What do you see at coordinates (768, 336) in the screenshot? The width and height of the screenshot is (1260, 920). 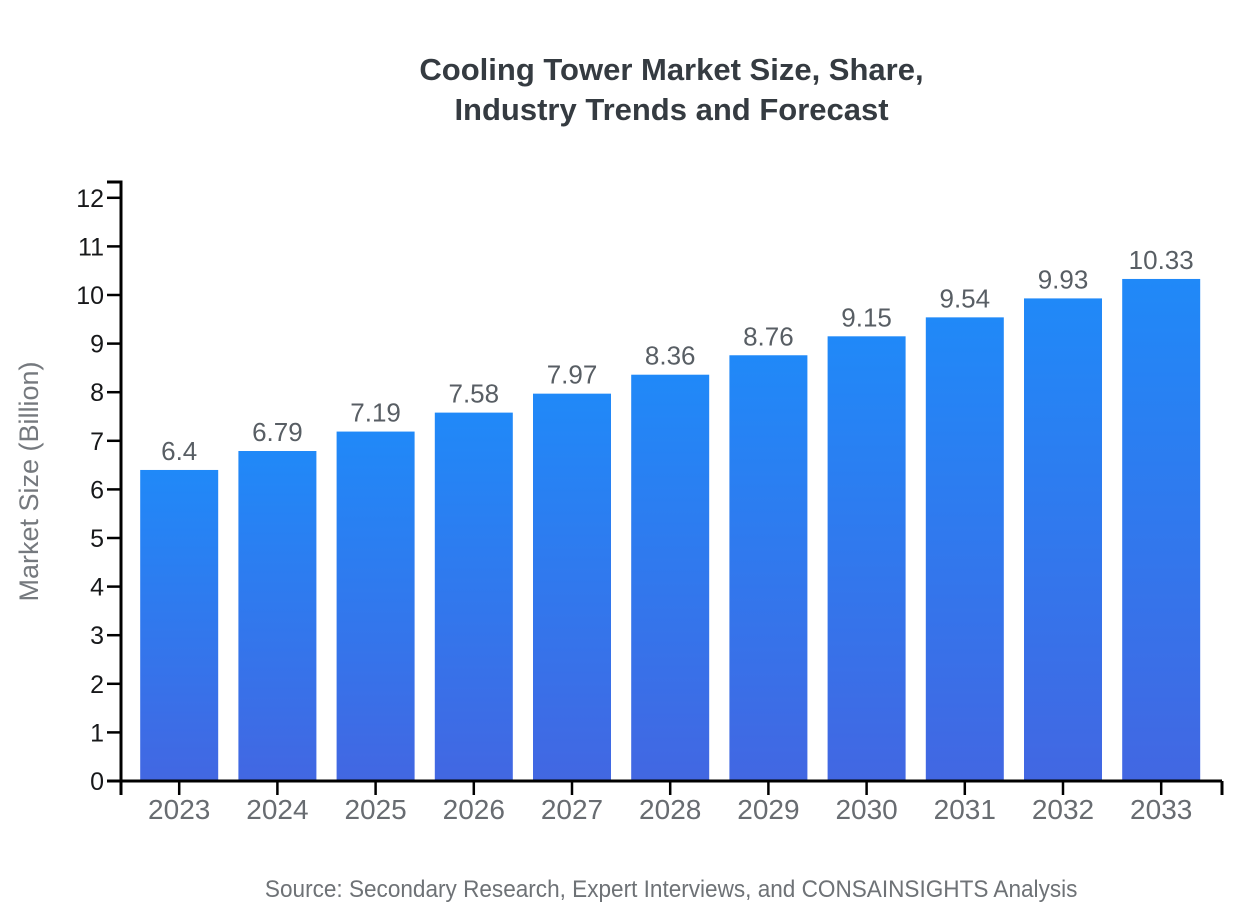 I see `bar-value-label: 8.76` at bounding box center [768, 336].